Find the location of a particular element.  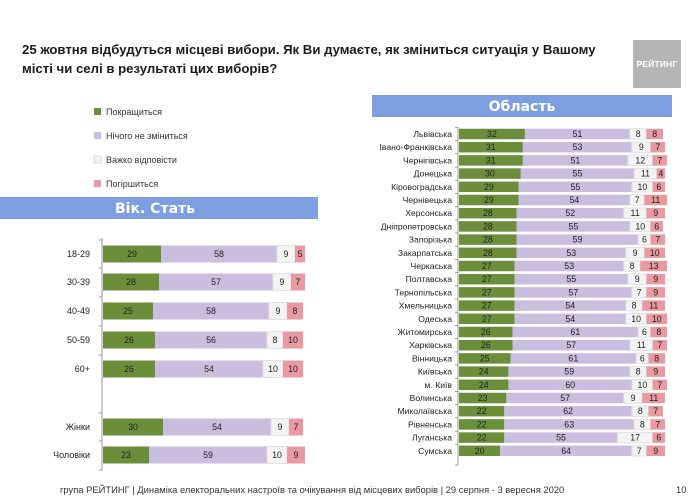

bar-hard-to-say-донецька is located at coordinates (645, 173).